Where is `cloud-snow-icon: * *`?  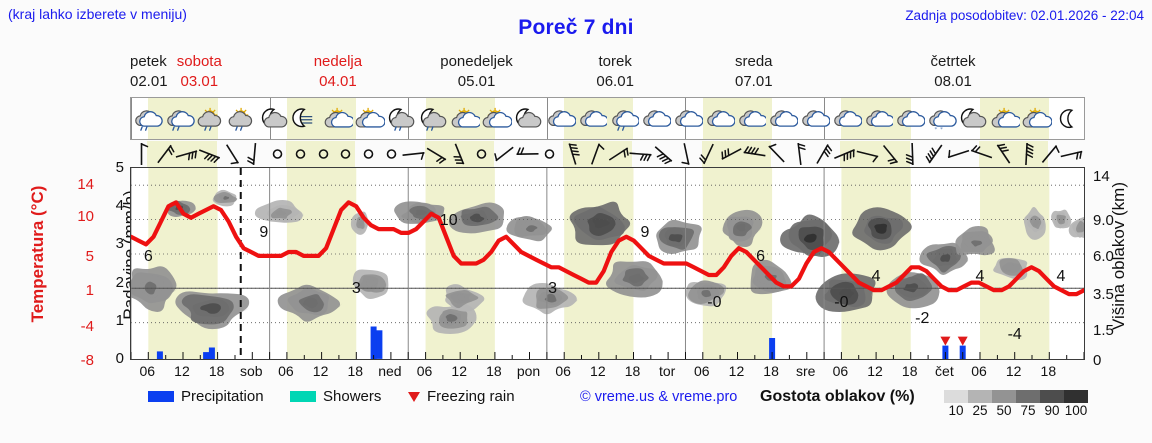 cloud-snow-icon: * * is located at coordinates (941, 118).